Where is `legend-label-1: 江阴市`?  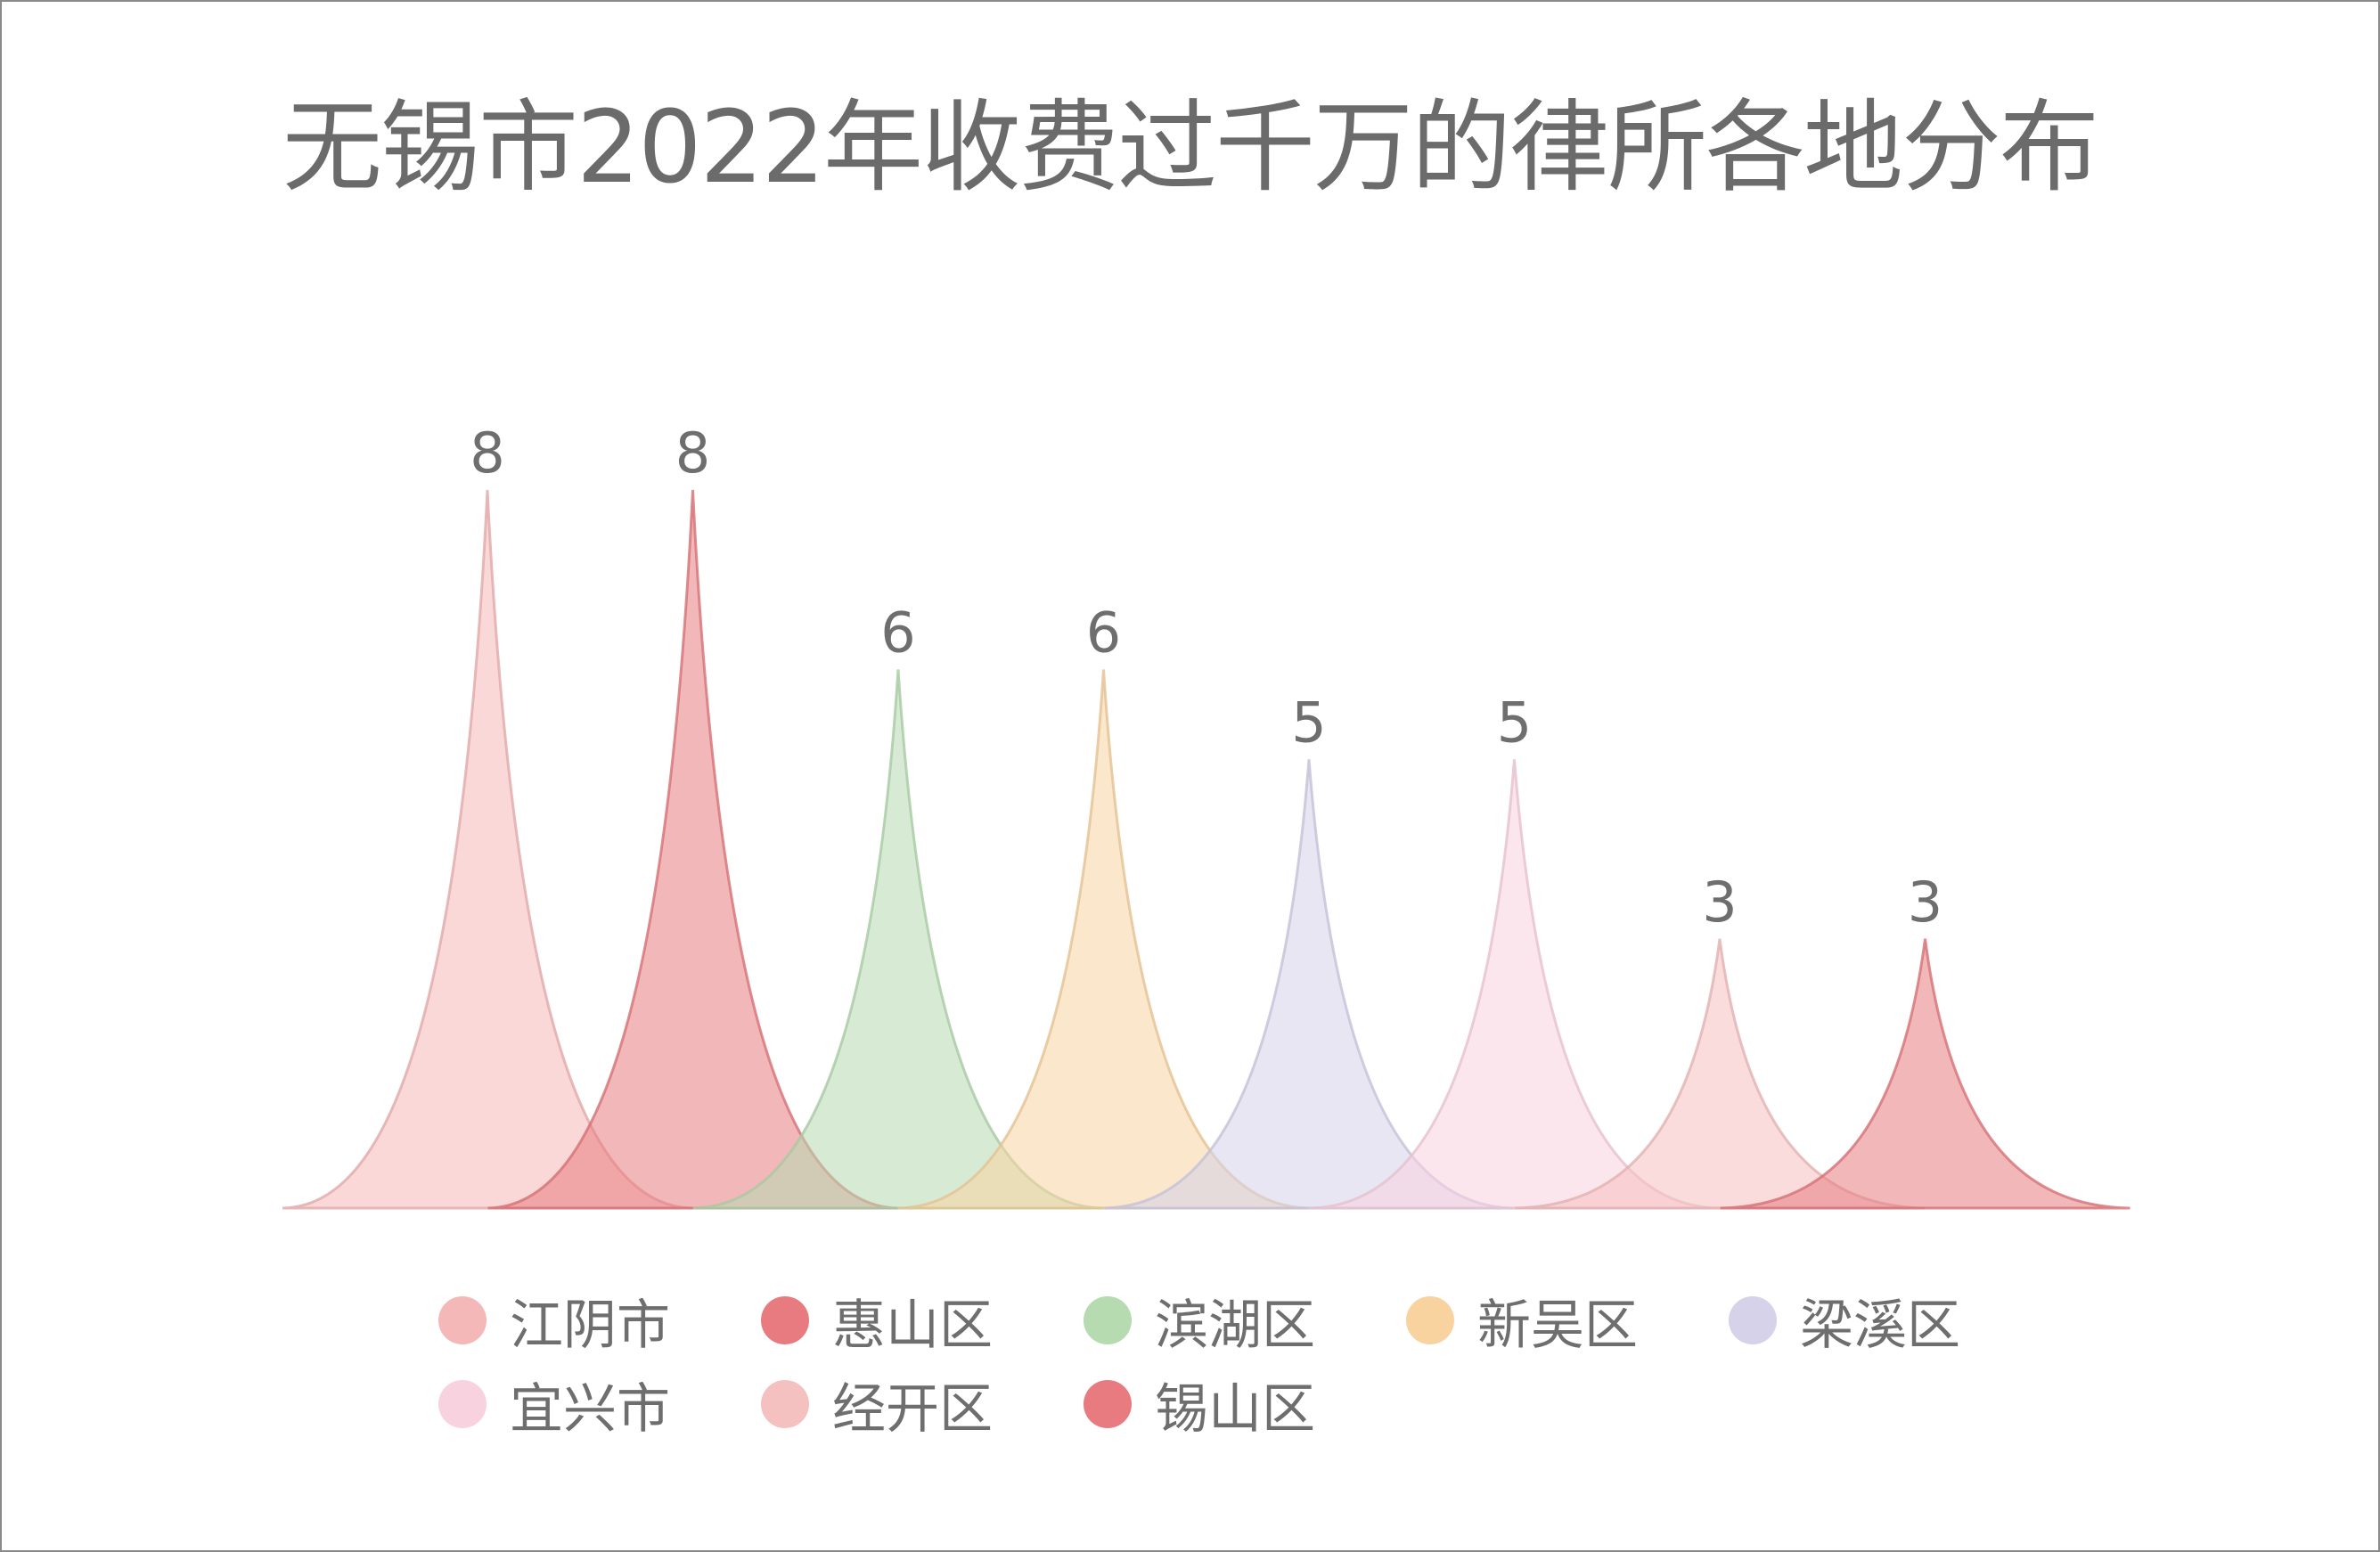
legend-label-1: 江阴市 is located at coordinates (590, 1325).